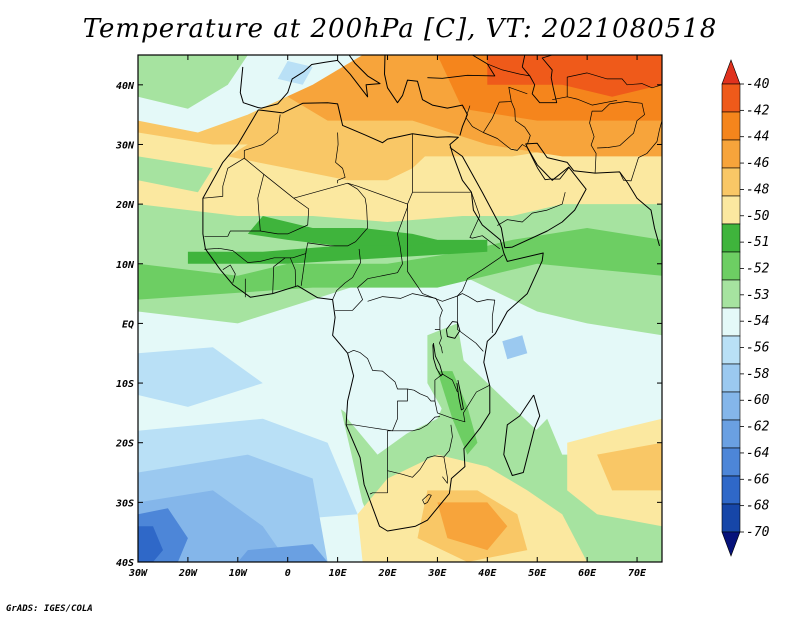  What do you see at coordinates (757, 453) in the screenshot?
I see `colorbar-label: -64` at bounding box center [757, 453].